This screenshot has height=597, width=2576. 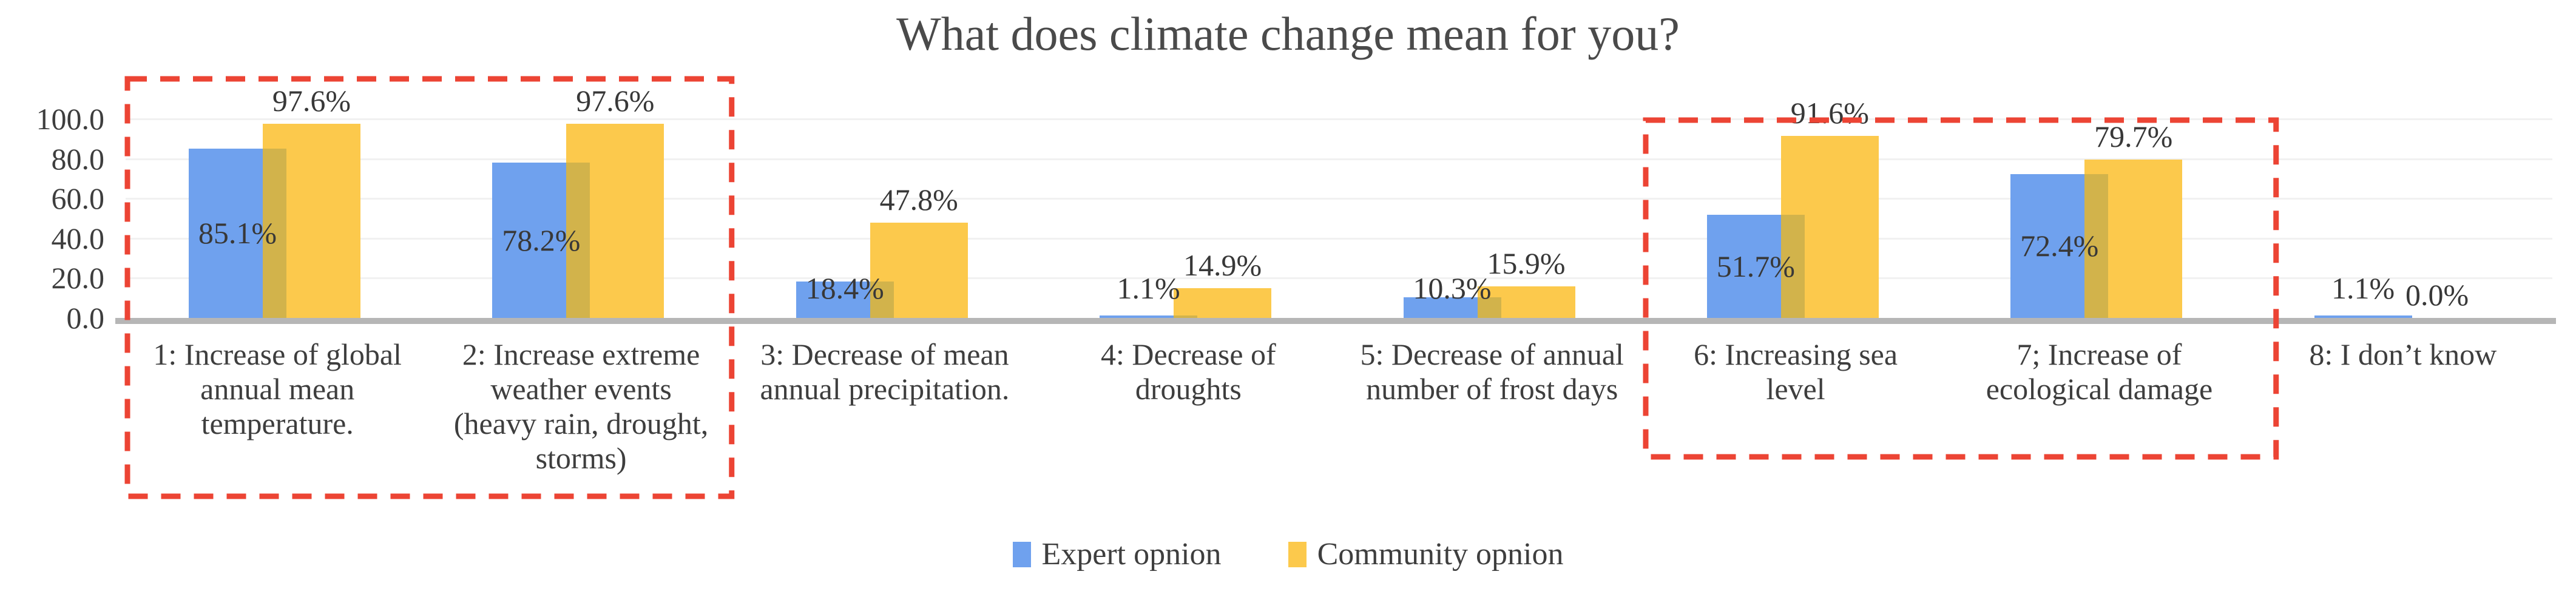 What do you see at coordinates (1131, 554) in the screenshot?
I see `legend-label-expert: Expert opnion` at bounding box center [1131, 554].